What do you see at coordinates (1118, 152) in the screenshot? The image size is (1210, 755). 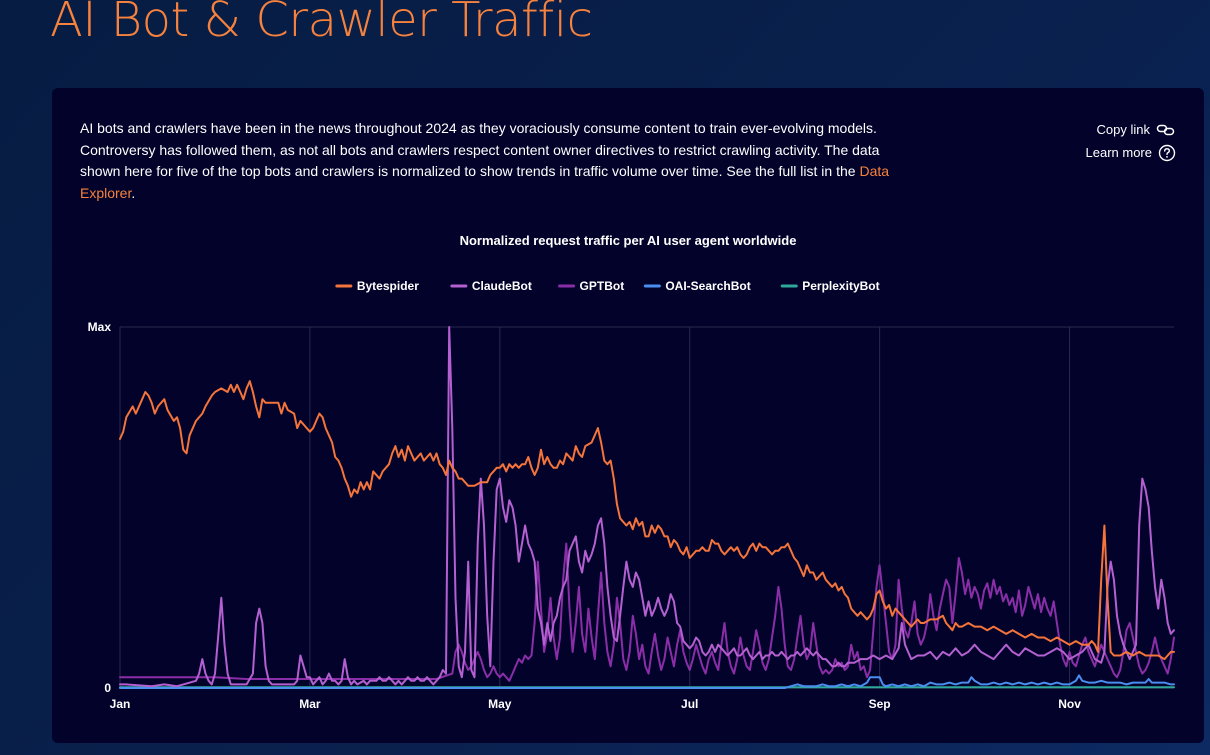 I see `learn-more-label: Learn more` at bounding box center [1118, 152].